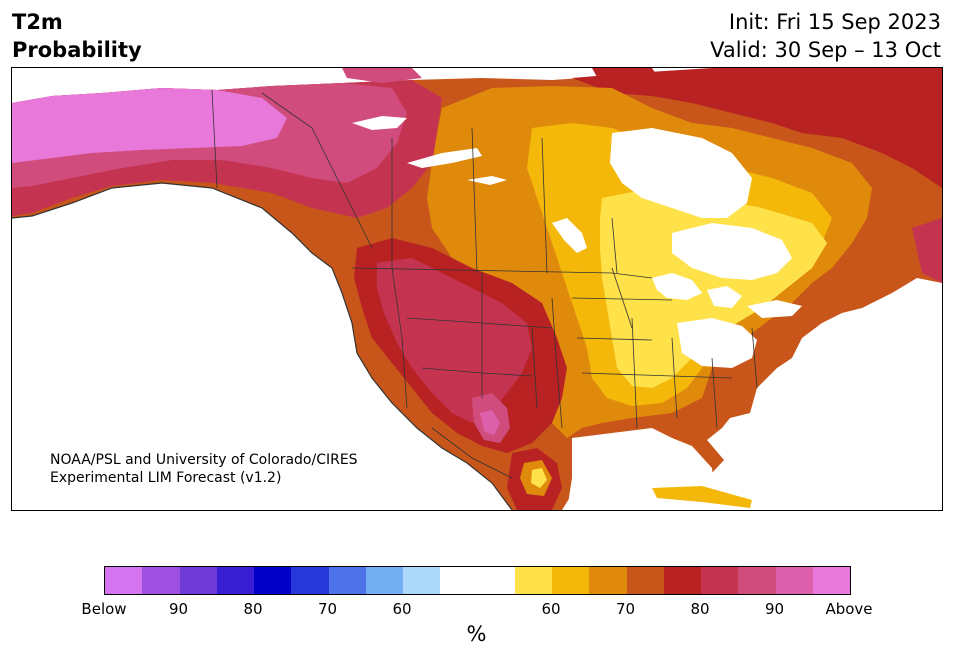 Image resolution: width=953 pixels, height=659 pixels. Describe the element at coordinates (487, 180) in the screenshot. I see `lake-athabasca` at that location.